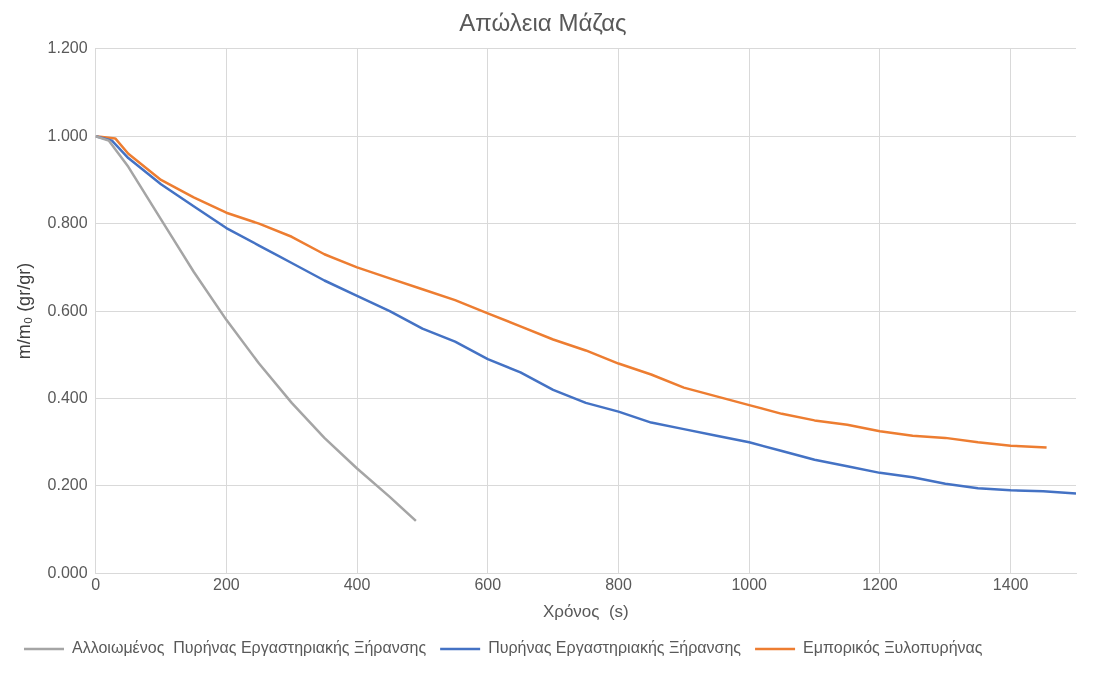 The image size is (1106, 677). What do you see at coordinates (543, 23) in the screenshot?
I see `chart-title: Απώλεια Μάζας` at bounding box center [543, 23].